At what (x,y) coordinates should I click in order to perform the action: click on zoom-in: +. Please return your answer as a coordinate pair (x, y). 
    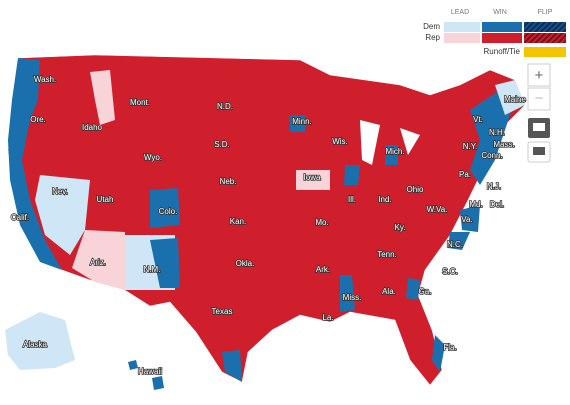
    Looking at the image, I should click on (539, 75).